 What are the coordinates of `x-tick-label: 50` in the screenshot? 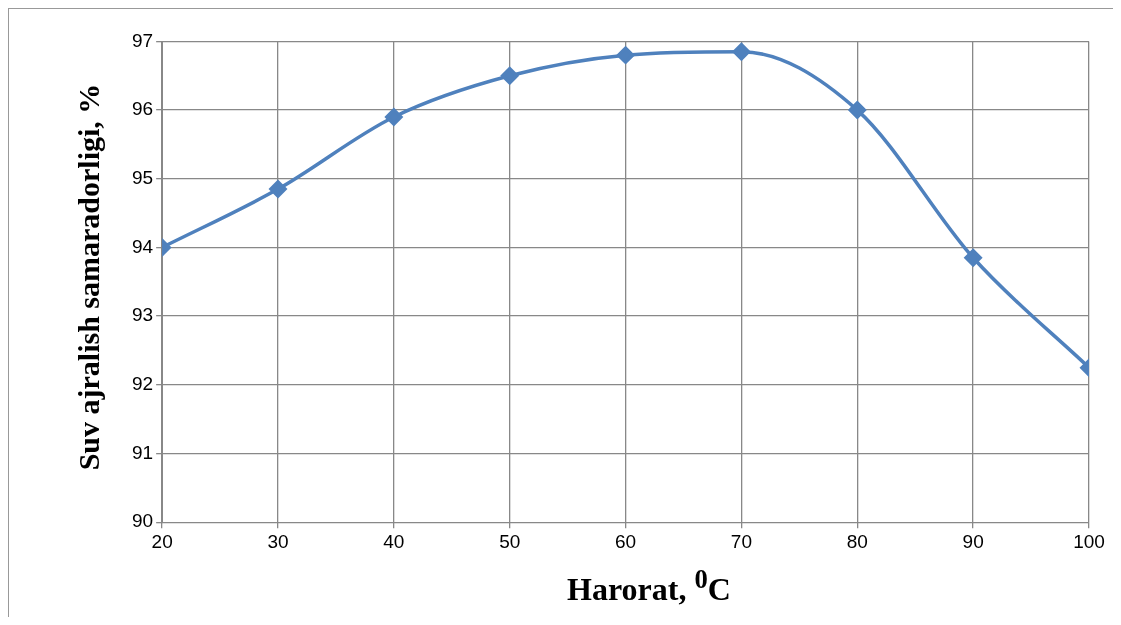 It's located at (510, 541).